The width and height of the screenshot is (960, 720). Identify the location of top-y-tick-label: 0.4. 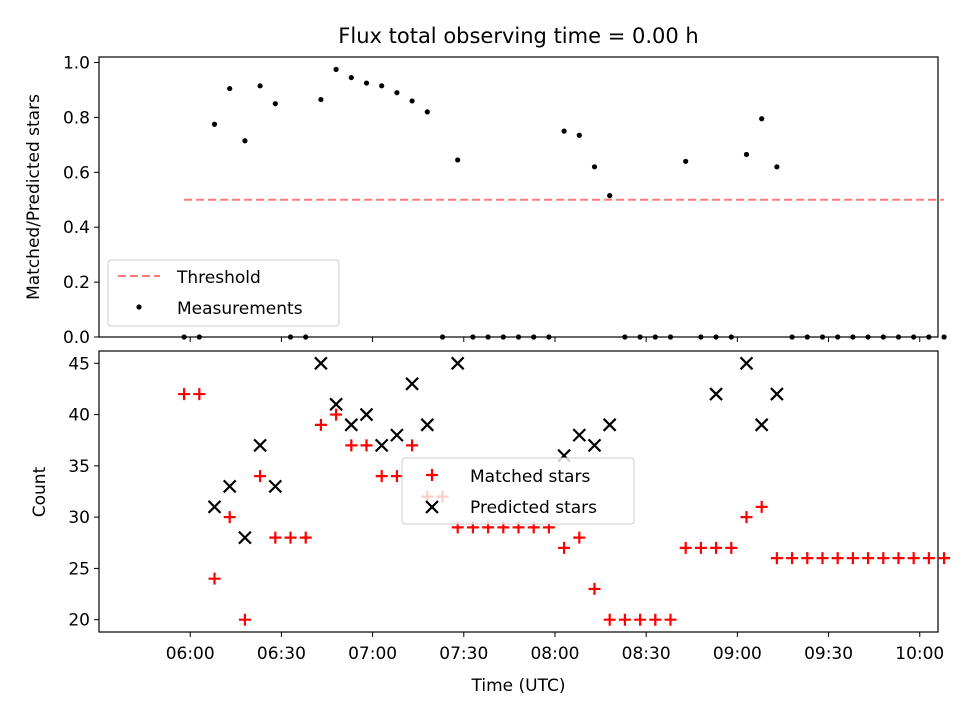
(76, 228).